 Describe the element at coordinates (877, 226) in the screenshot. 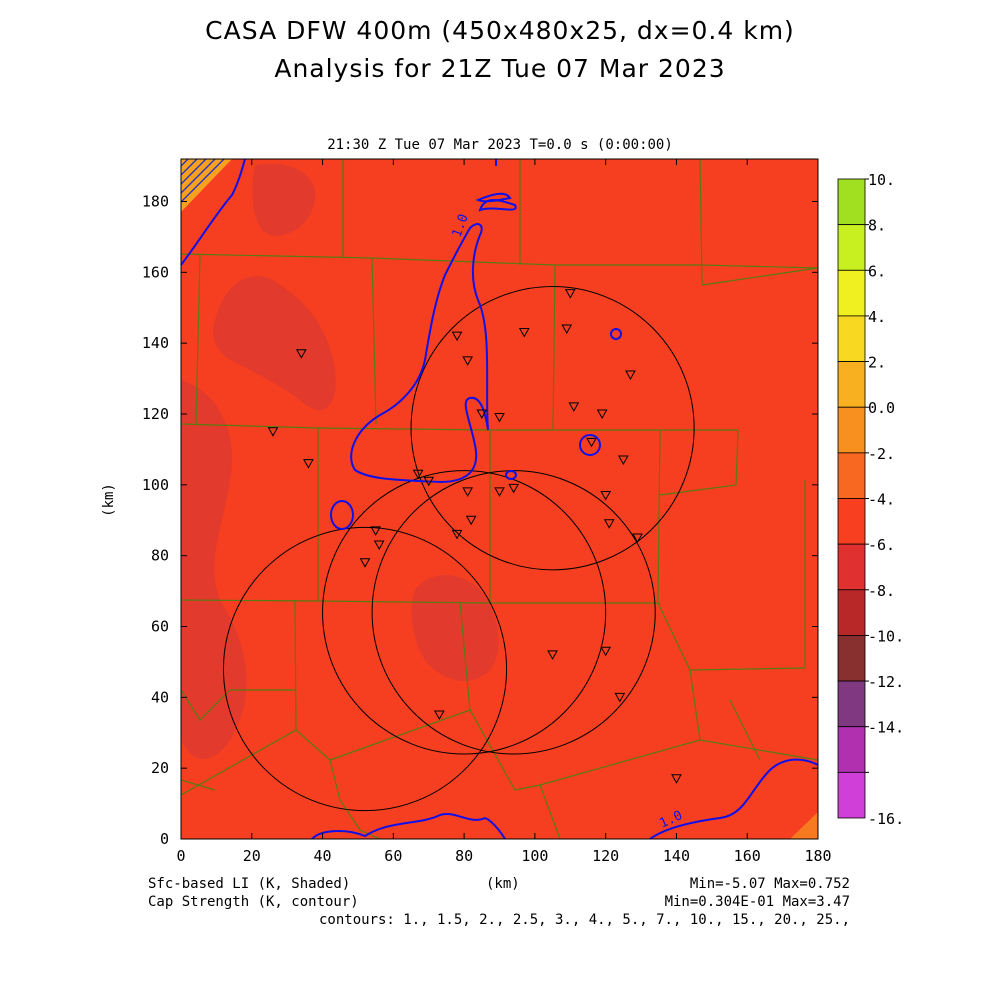

I see `colorbar-label: 8.` at that location.